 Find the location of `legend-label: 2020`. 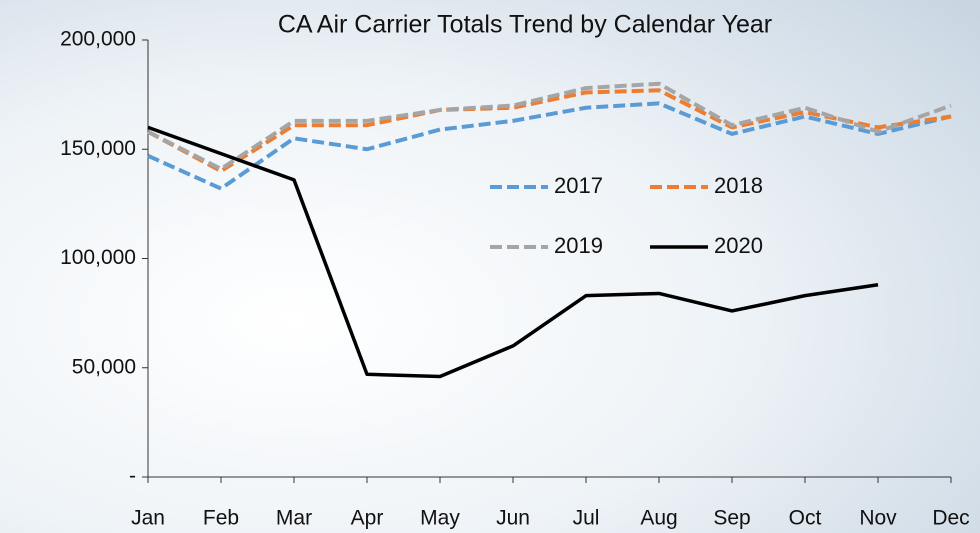

legend-label: 2020 is located at coordinates (738, 245).